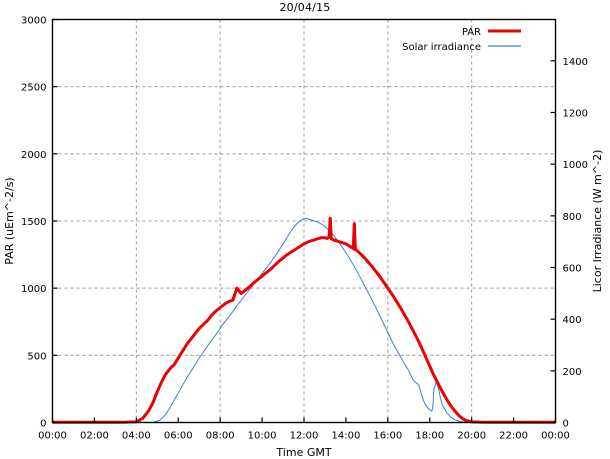 The image size is (610, 459). Describe the element at coordinates (566, 424) in the screenshot. I see `ytick-label-right: 0` at that location.